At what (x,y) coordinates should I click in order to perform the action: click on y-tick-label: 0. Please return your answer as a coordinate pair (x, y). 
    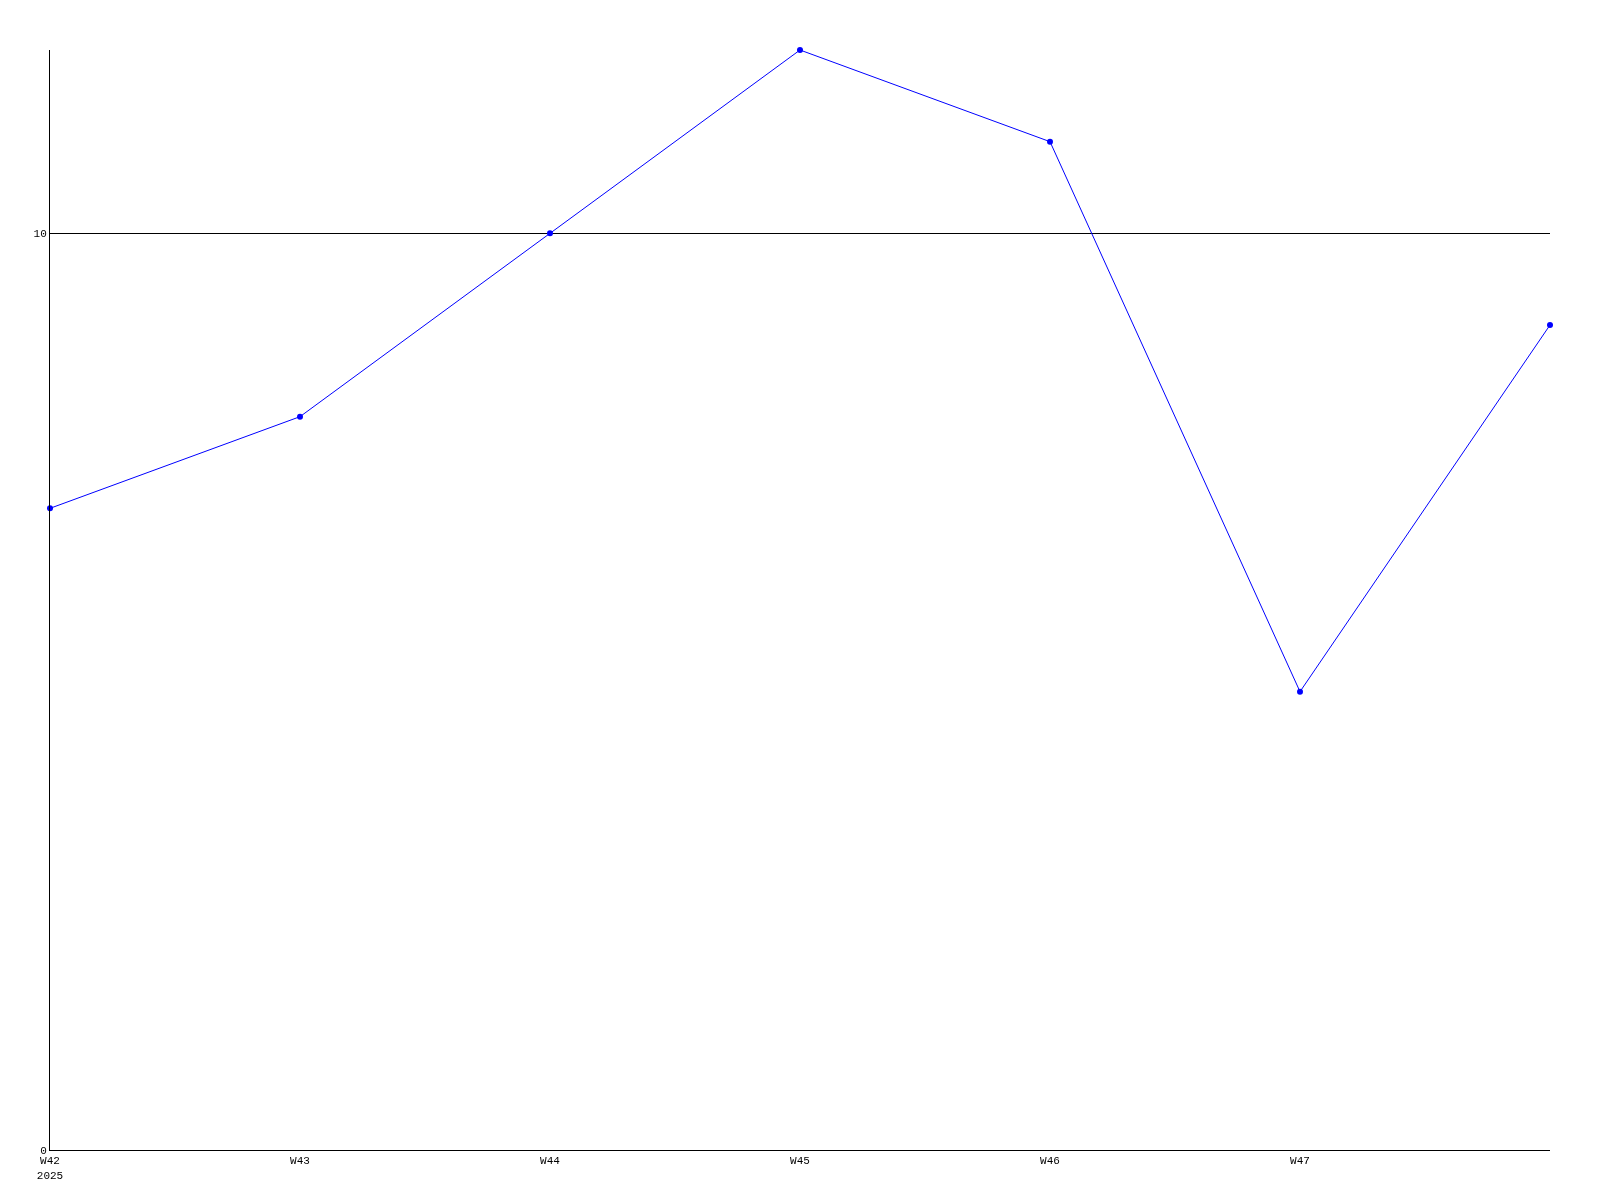
    Looking at the image, I should click on (43, 1150).